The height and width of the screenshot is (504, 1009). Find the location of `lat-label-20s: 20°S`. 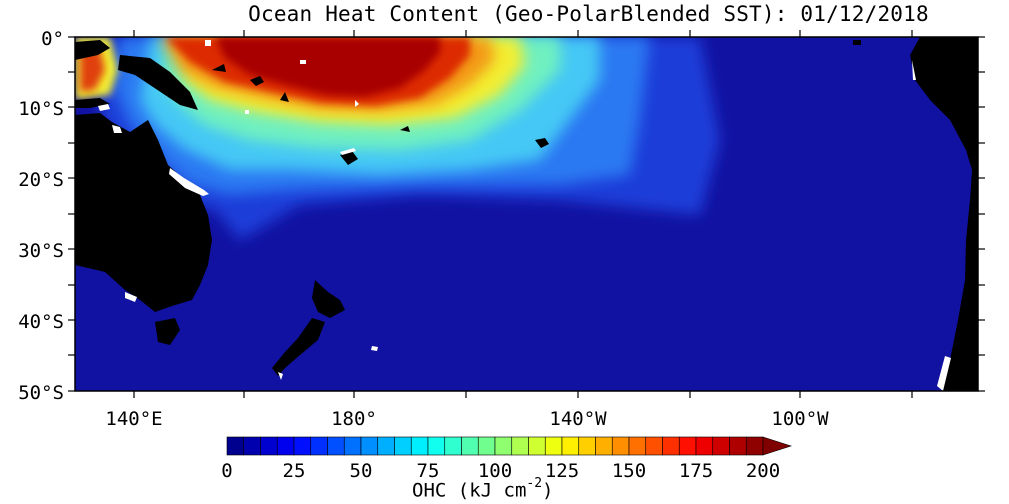

lat-label-20s: 20°S is located at coordinates (41, 180).